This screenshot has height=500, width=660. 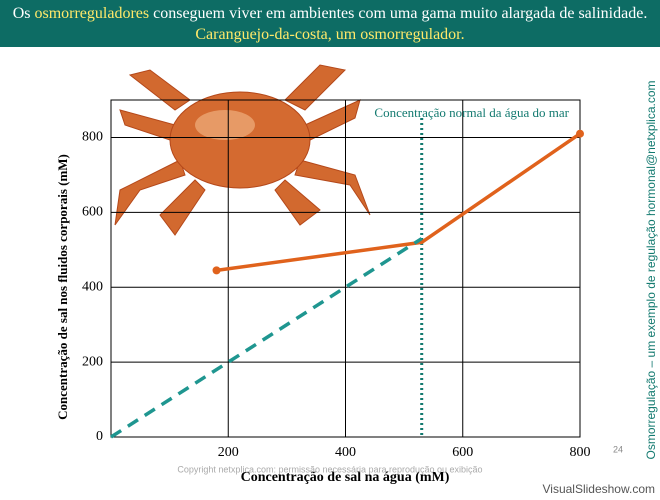 What do you see at coordinates (345, 477) in the screenshot?
I see `x-axis-label: Concentração de sal na água (mM)` at bounding box center [345, 477].